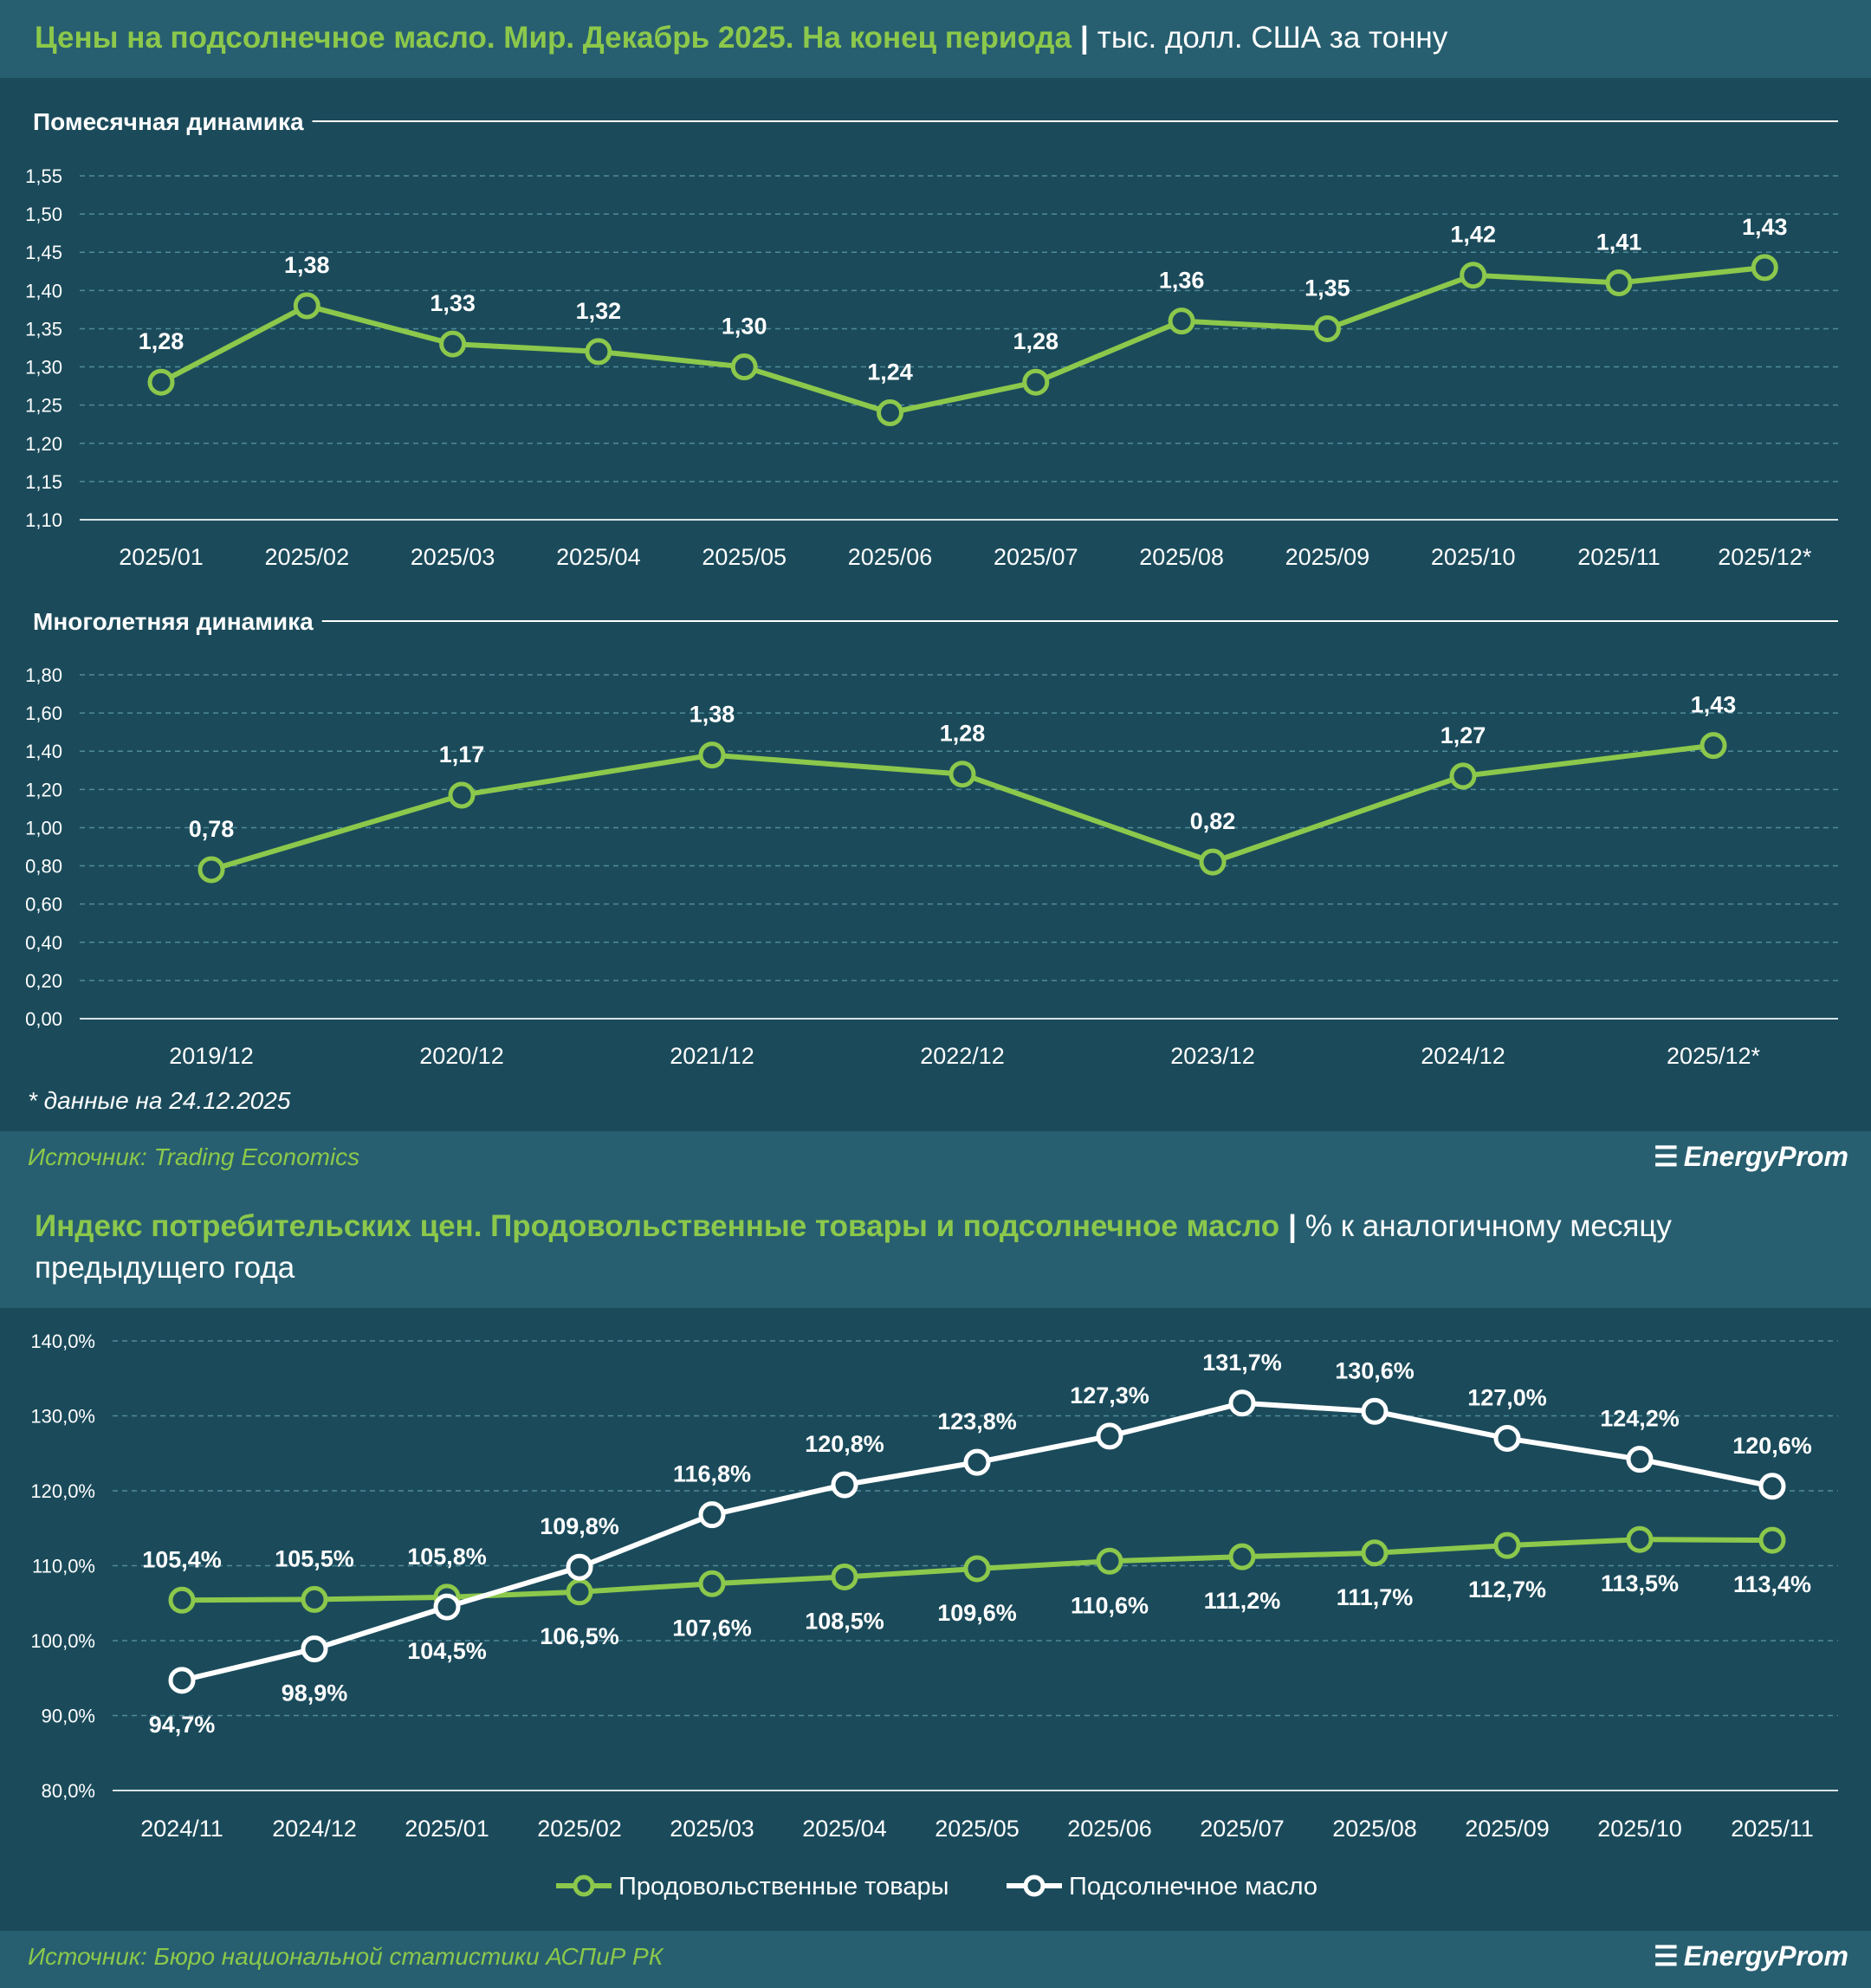 The image size is (1871, 1988). What do you see at coordinates (43, 943) in the screenshot?
I see `y-tick-label: 0,40` at bounding box center [43, 943].